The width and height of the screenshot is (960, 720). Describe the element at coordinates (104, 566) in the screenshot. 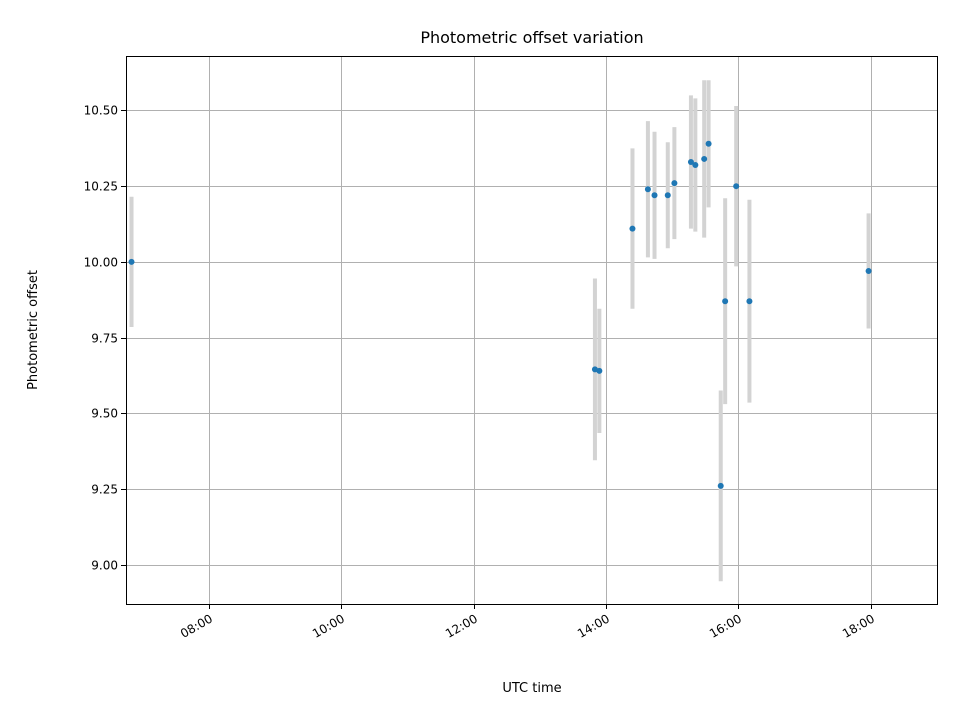

I see `y-tick-label: 9.00` at that location.